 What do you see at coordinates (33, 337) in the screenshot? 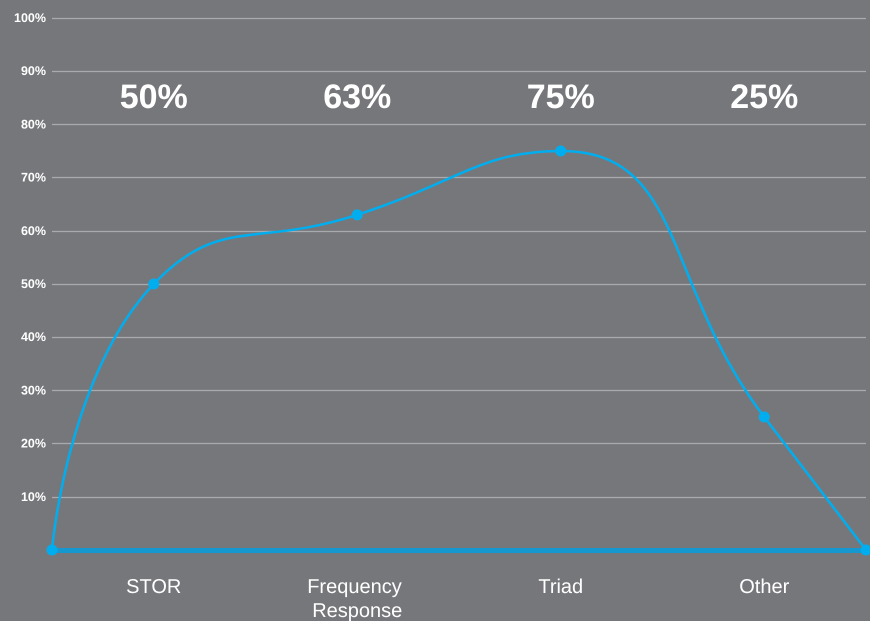
I see `y-tick-label: 40%` at bounding box center [33, 337].